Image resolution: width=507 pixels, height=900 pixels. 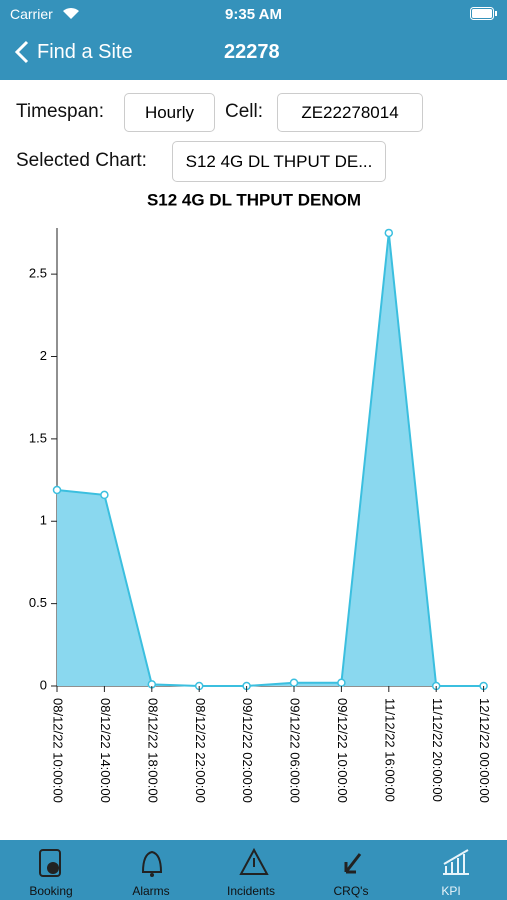 What do you see at coordinates (200, 750) in the screenshot?
I see `x-tick-label: 08/12/22 22:00:00` at bounding box center [200, 750].